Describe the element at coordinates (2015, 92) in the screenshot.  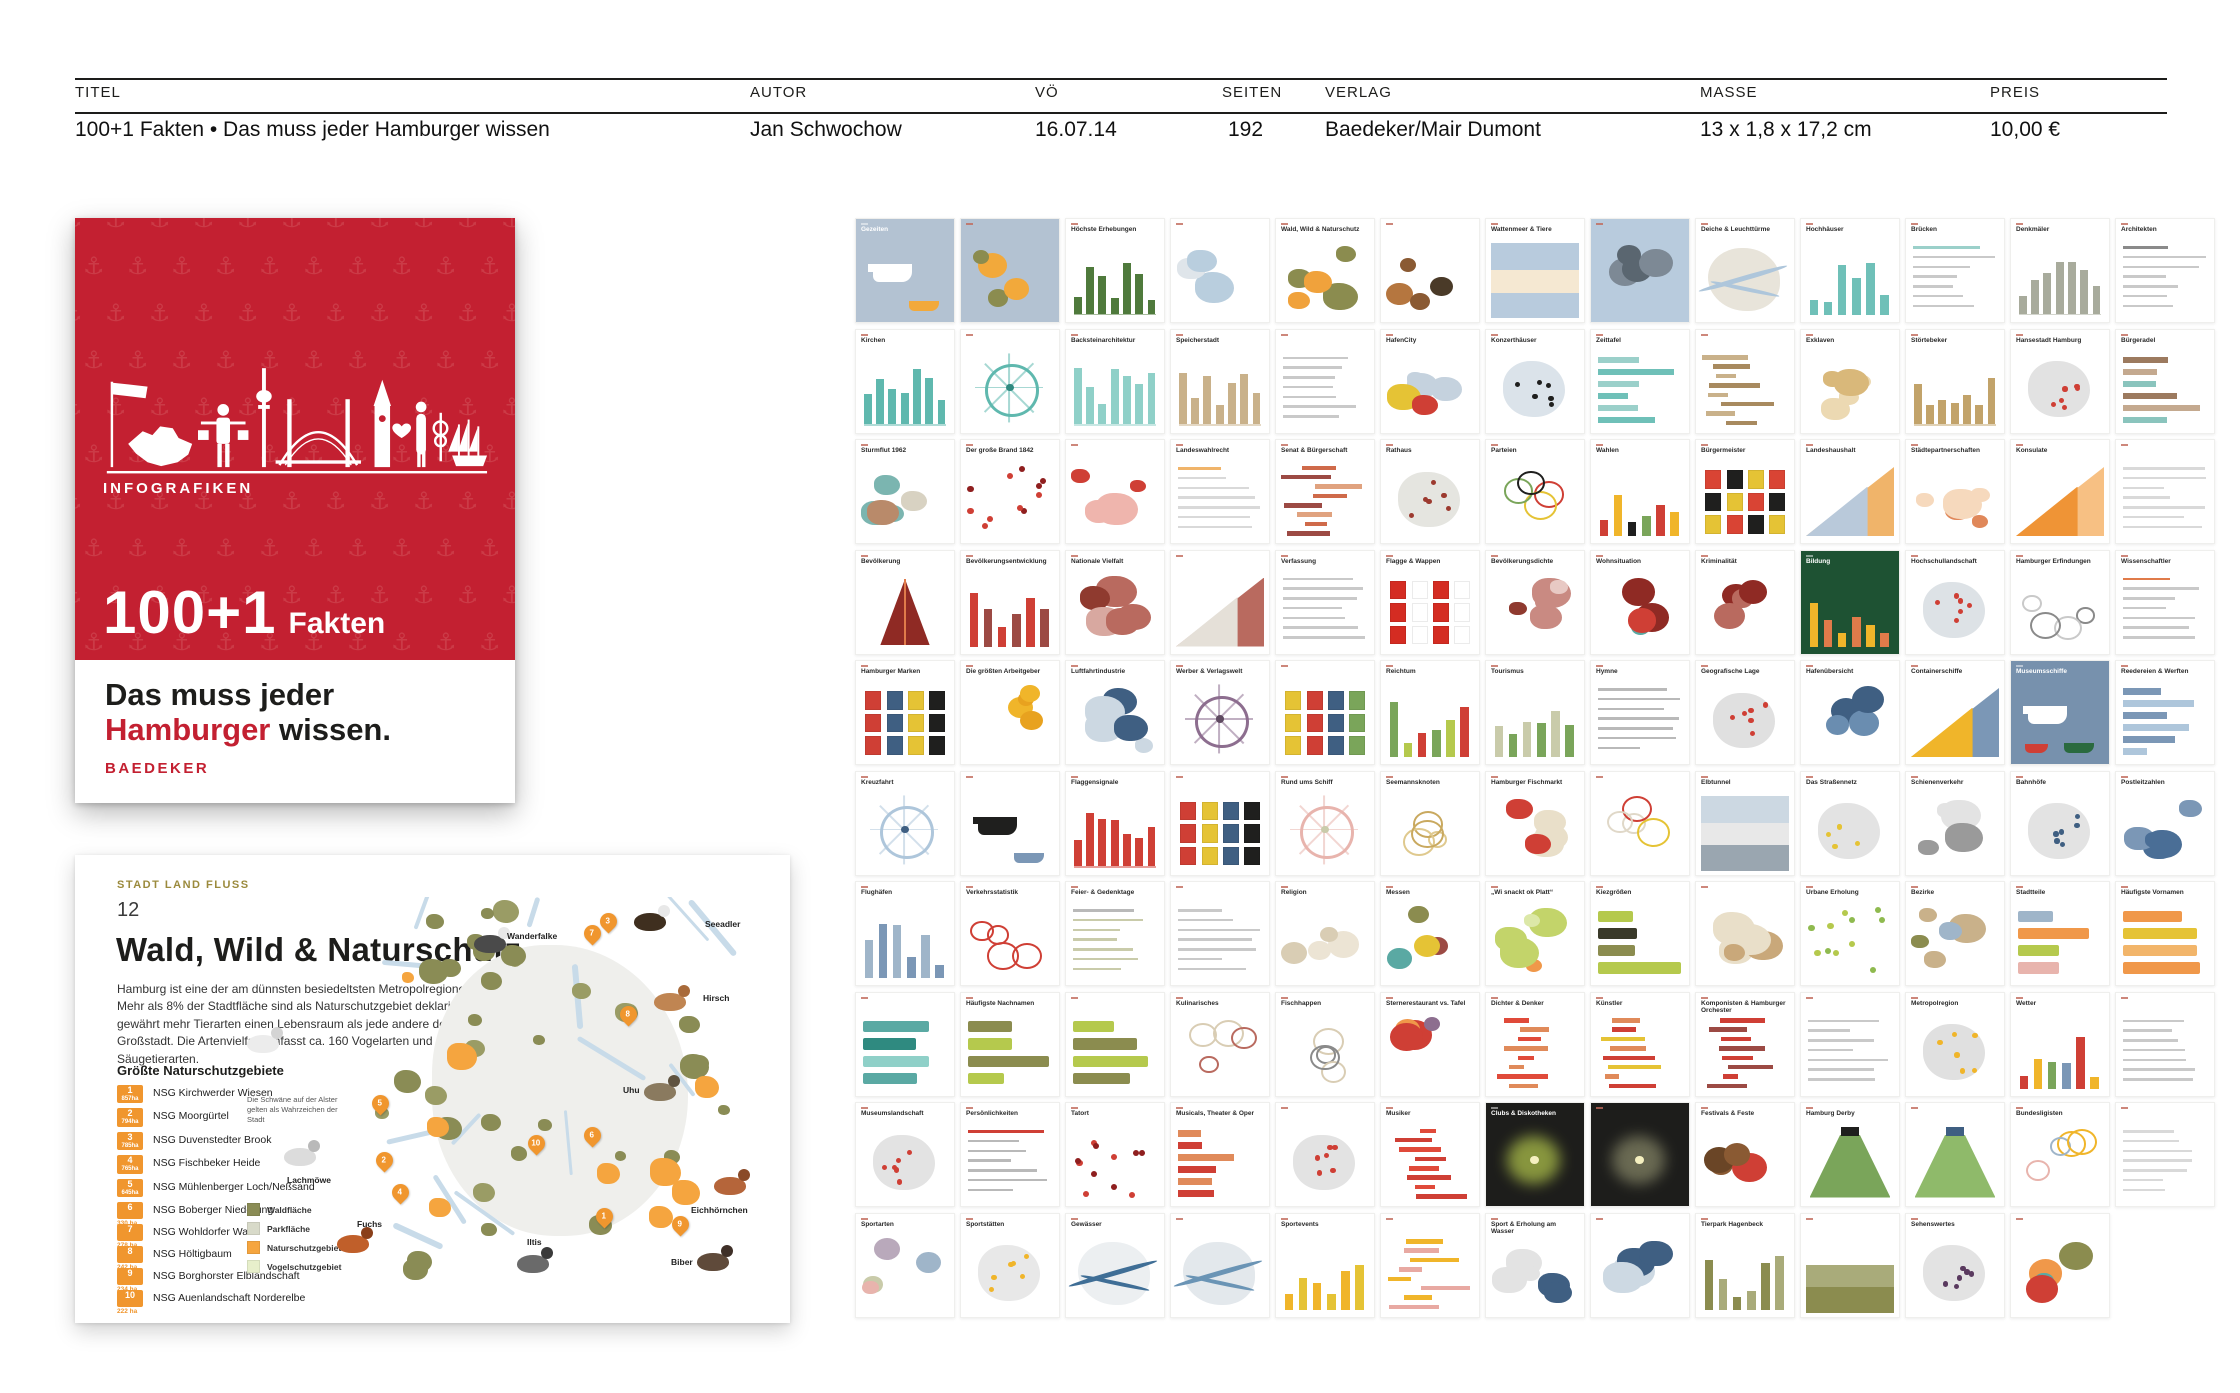
I see `col-label-preis: PREIS` at that location.